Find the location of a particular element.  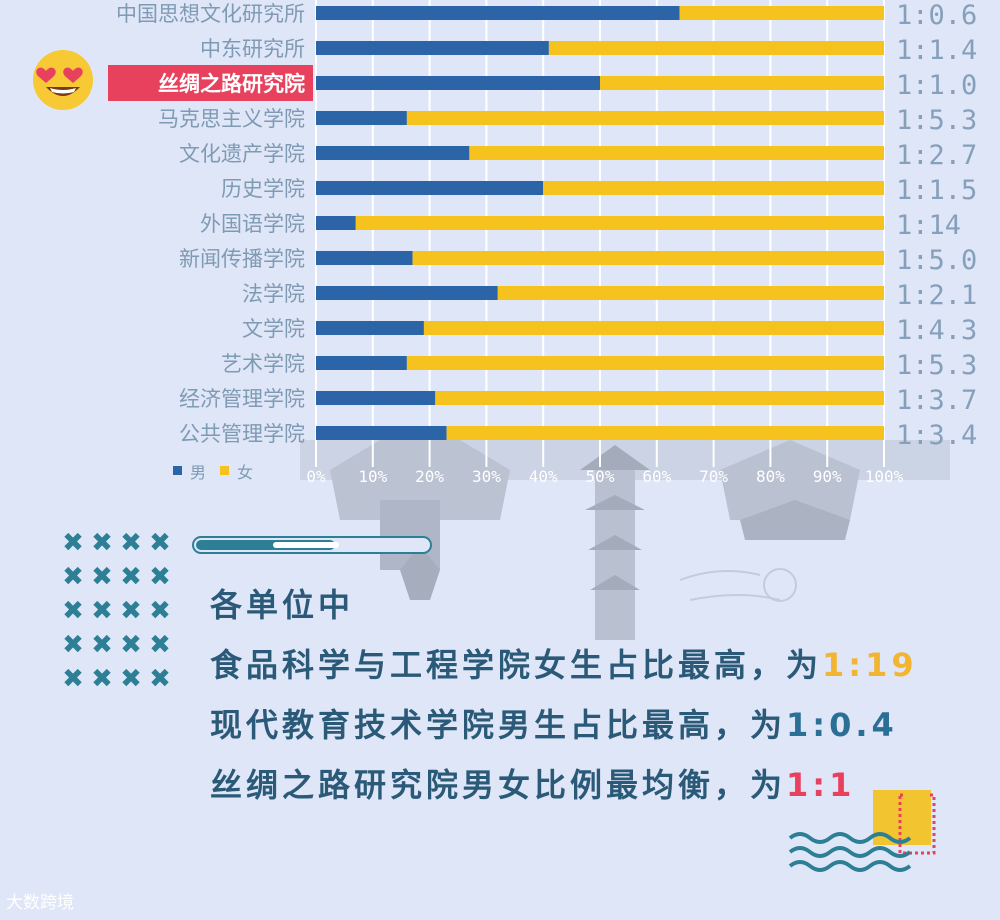

ratio-label: 1:3.7 is located at coordinates (936, 400).